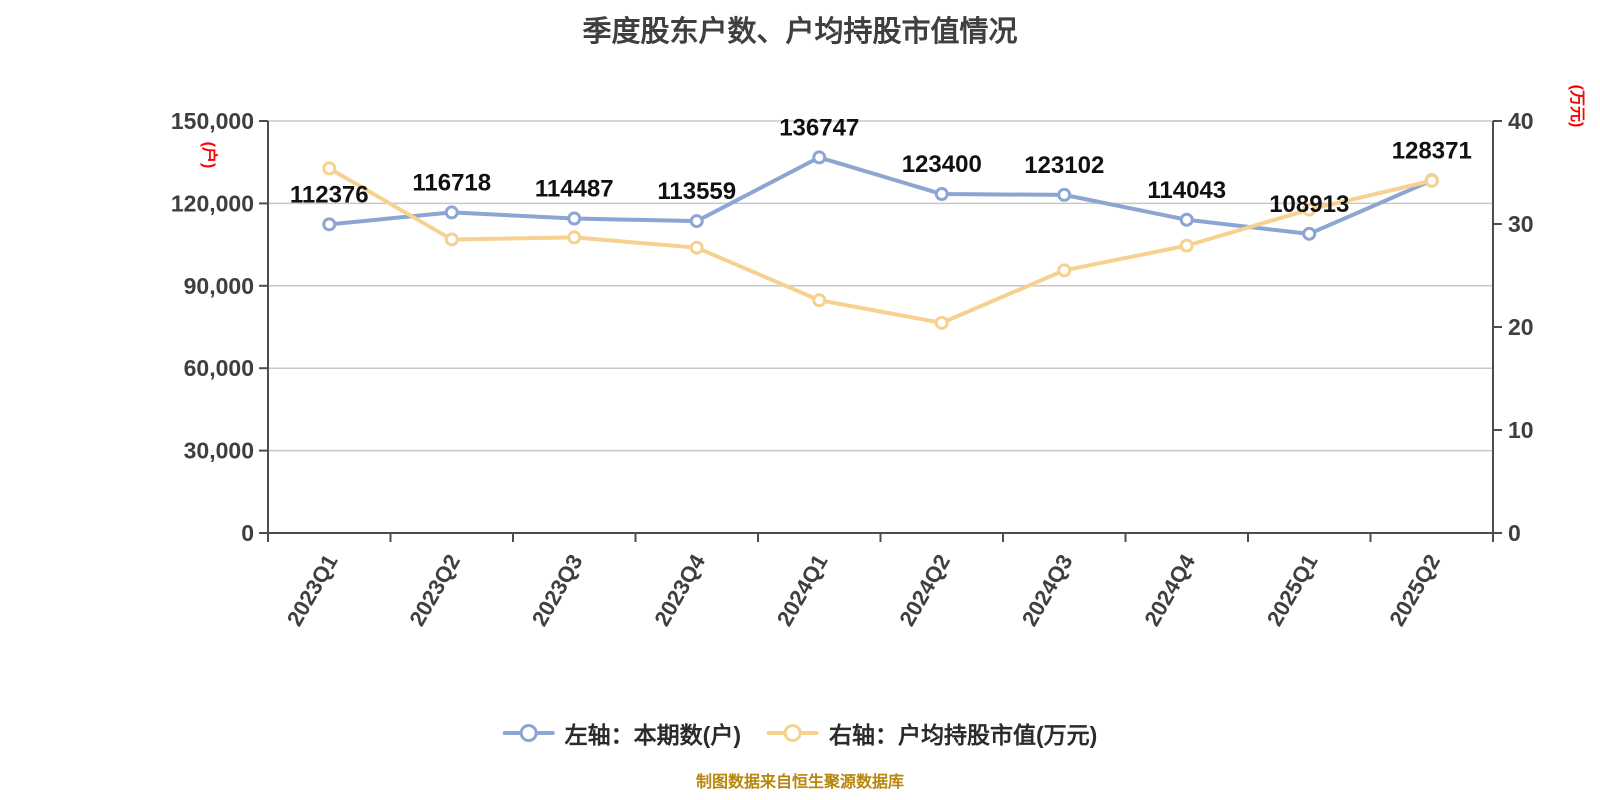  Describe the element at coordinates (819, 300) in the screenshot. I see `series-1-point-2024Q1` at that location.